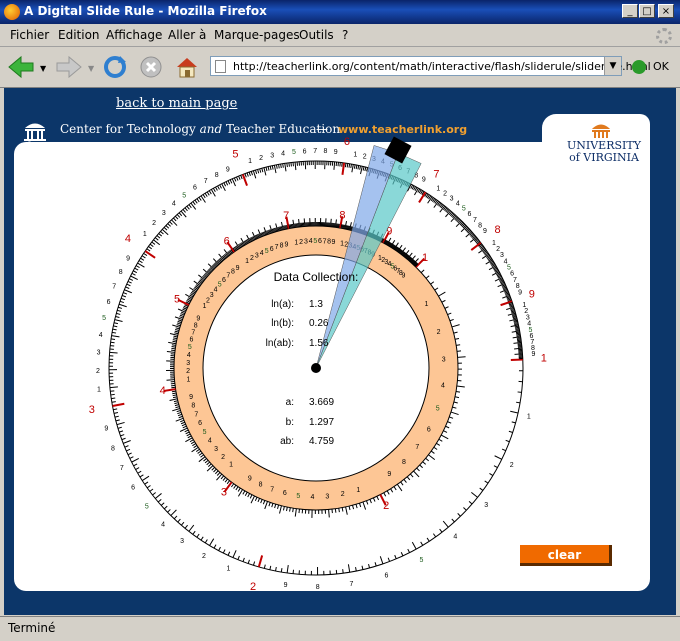  I want to click on inner-minor-label: 5, so click(190, 347).